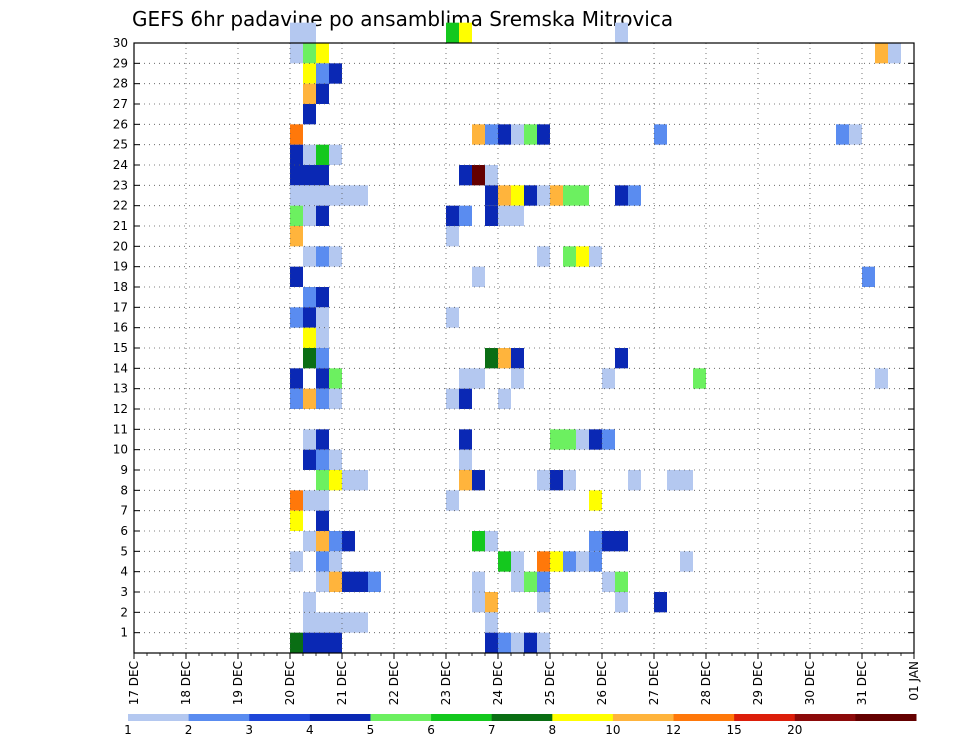 This screenshot has height=742, width=960. I want to click on colorbar-label: 20, so click(794, 730).